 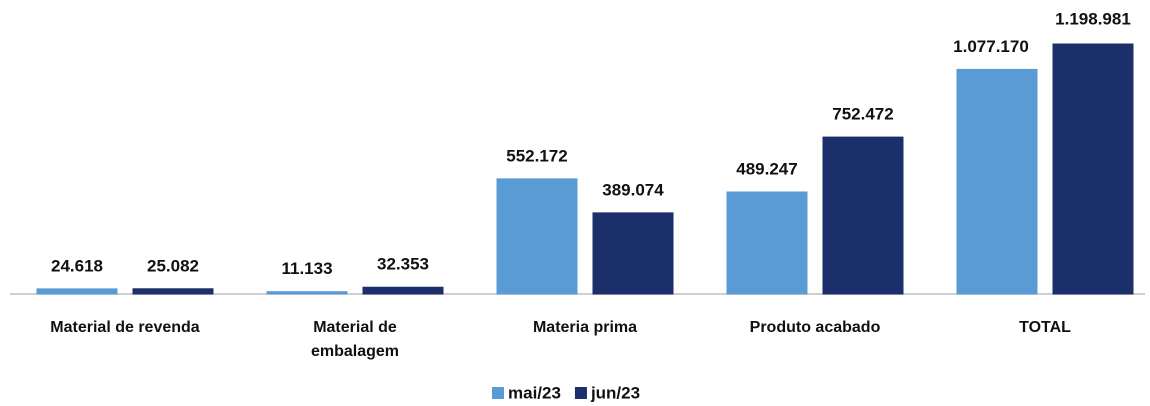 What do you see at coordinates (536, 155) in the screenshot?
I see `value-label: 552.172` at bounding box center [536, 155].